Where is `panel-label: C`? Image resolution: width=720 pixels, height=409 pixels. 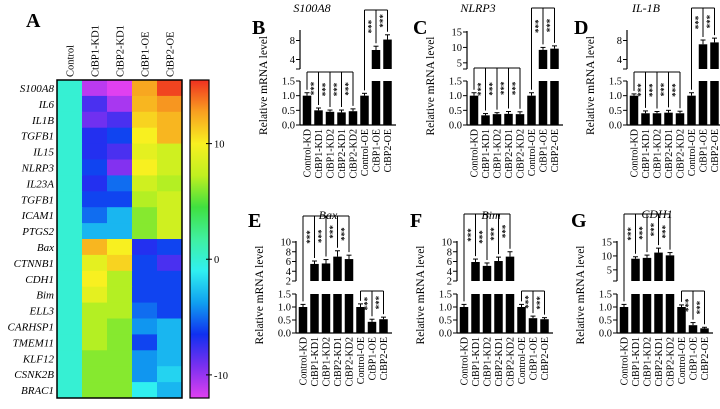 panel-label: C is located at coordinates (420, 28).